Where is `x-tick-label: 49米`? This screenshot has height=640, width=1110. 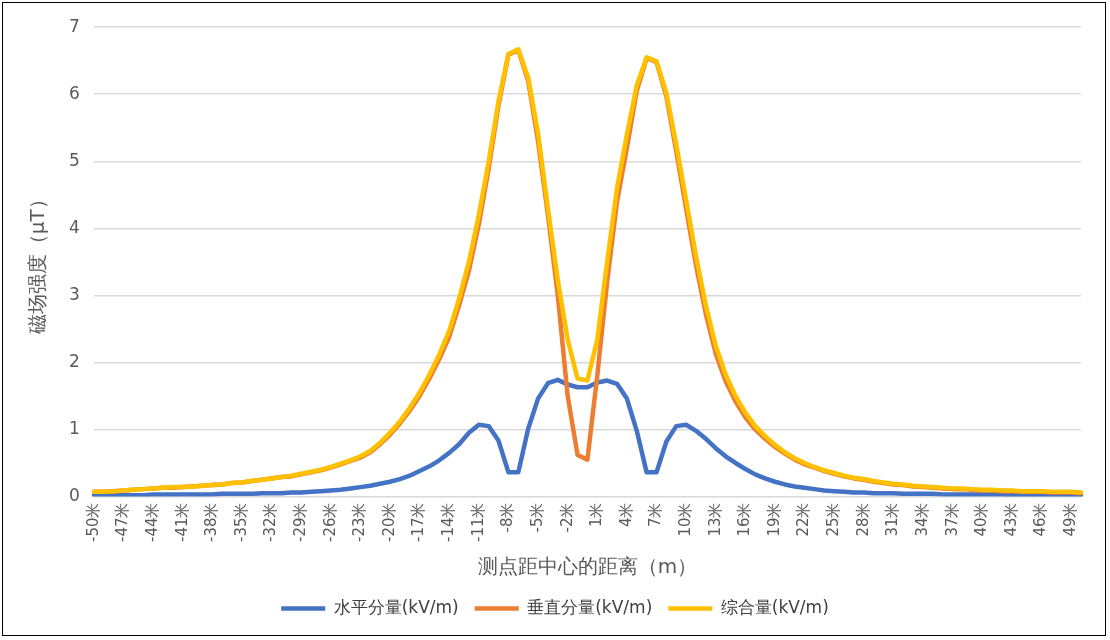
x-tick-label: 49米 is located at coordinates (1070, 519).